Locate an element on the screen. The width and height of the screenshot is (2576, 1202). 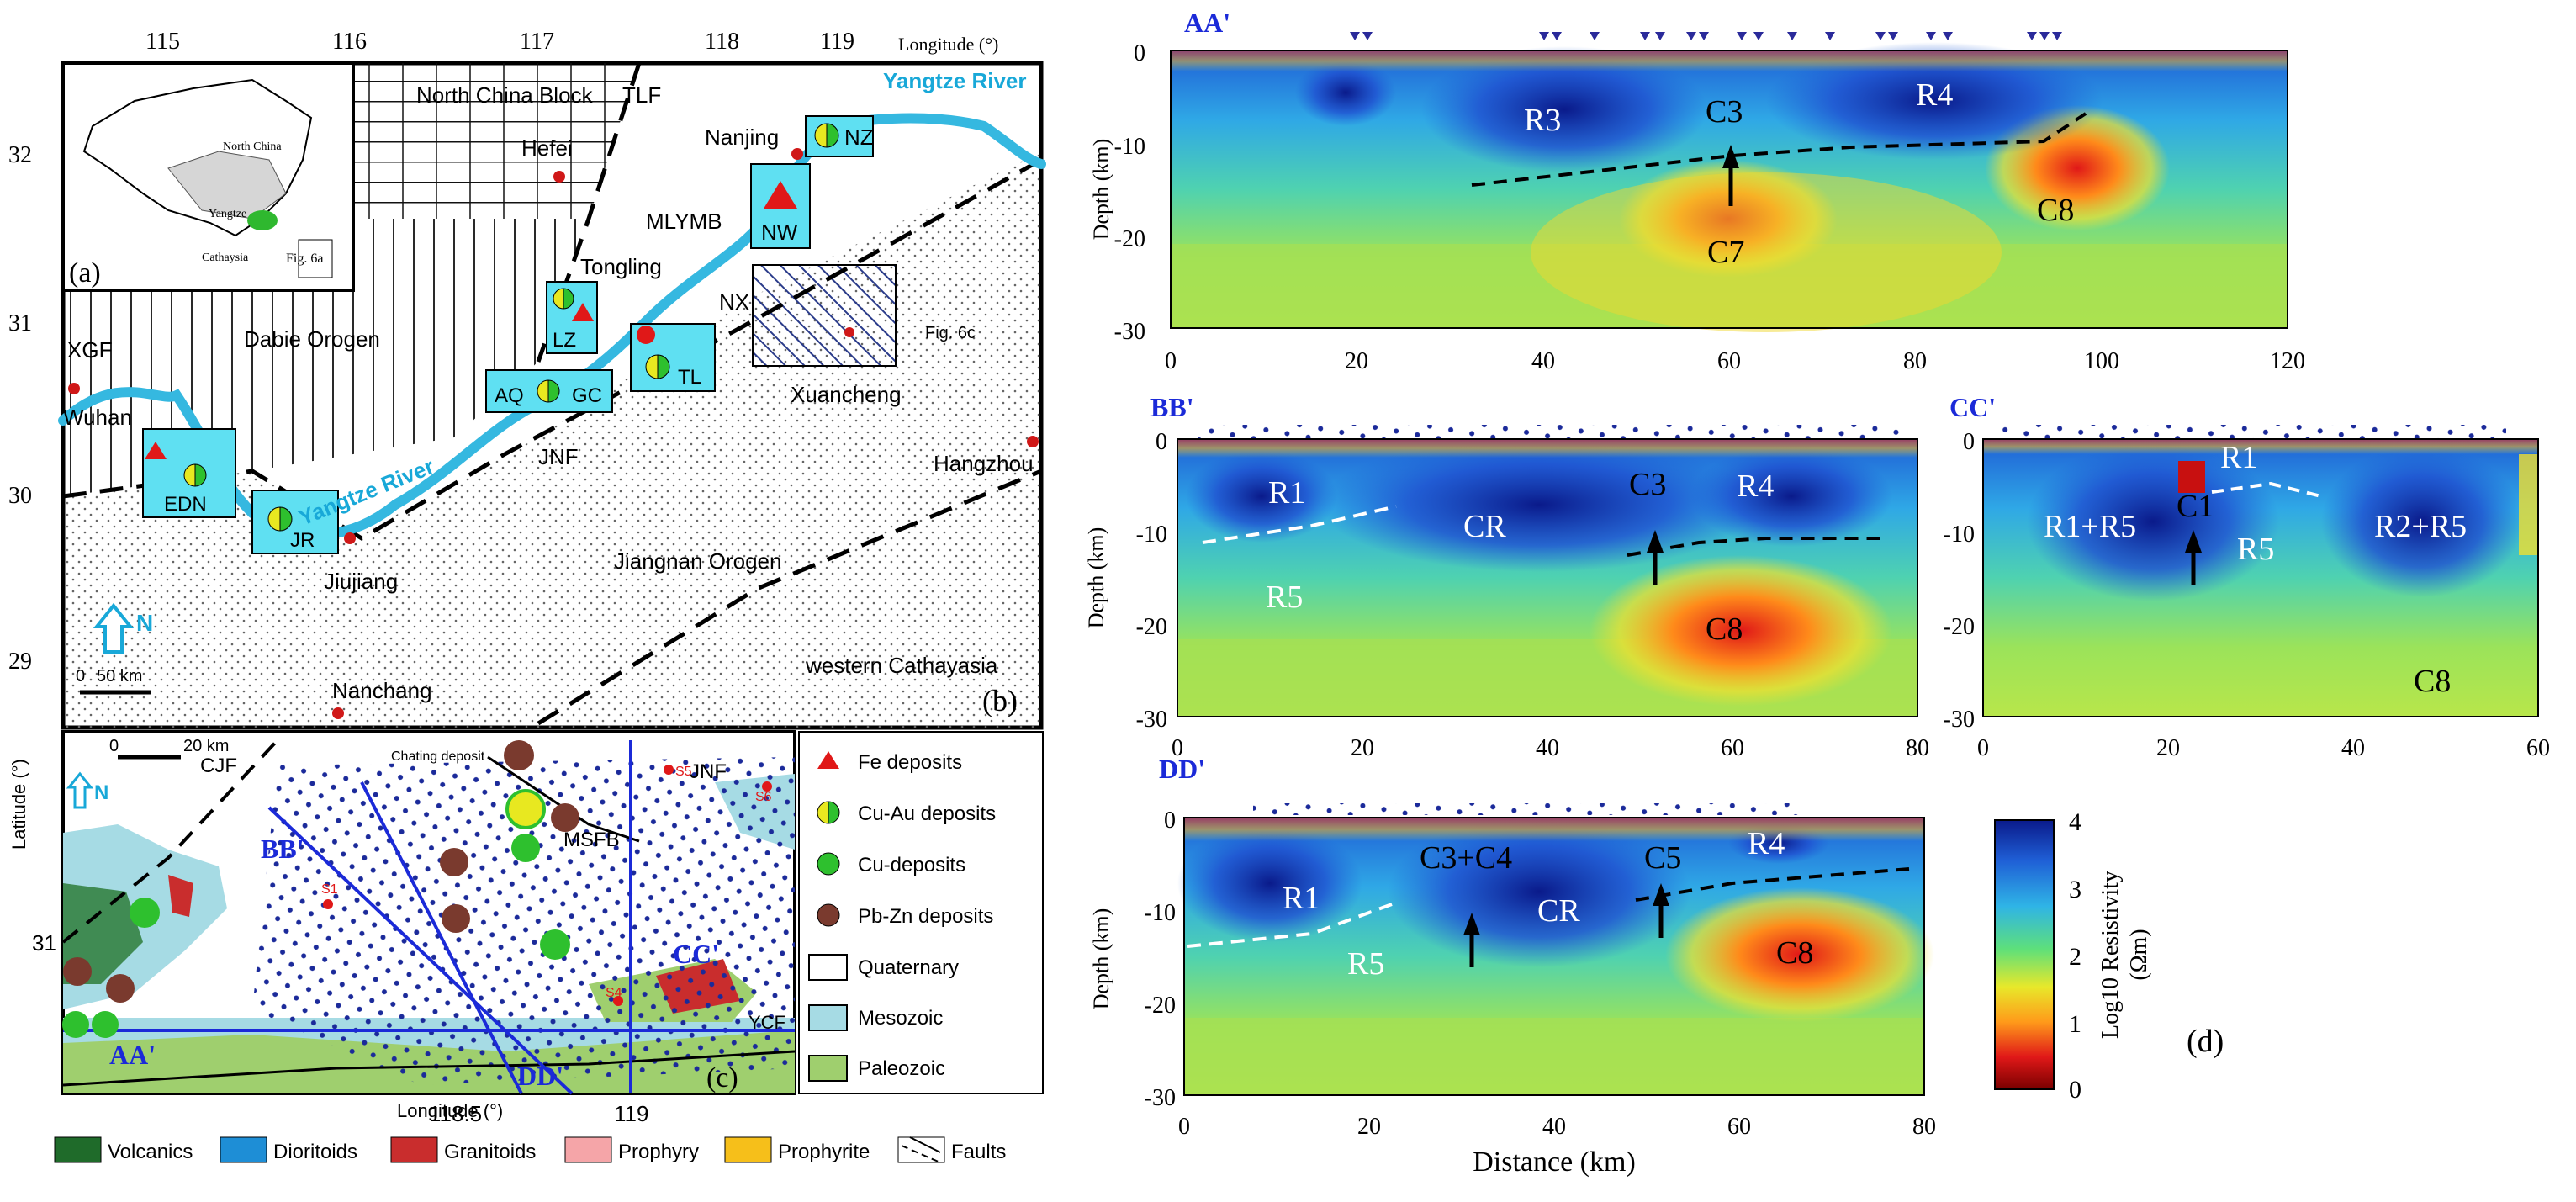
district-edn-label: EDN is located at coordinates (185, 504).